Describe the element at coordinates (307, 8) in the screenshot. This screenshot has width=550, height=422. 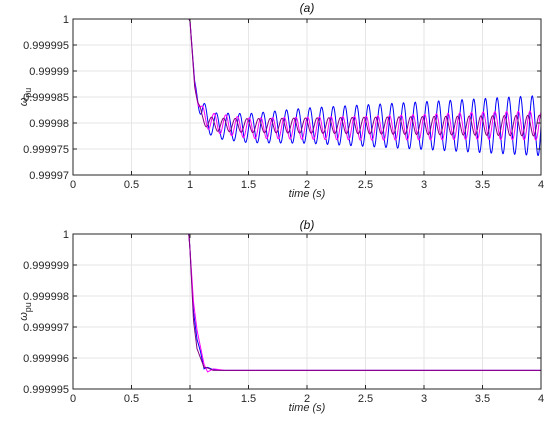
I see `panel-title: (a)` at that location.